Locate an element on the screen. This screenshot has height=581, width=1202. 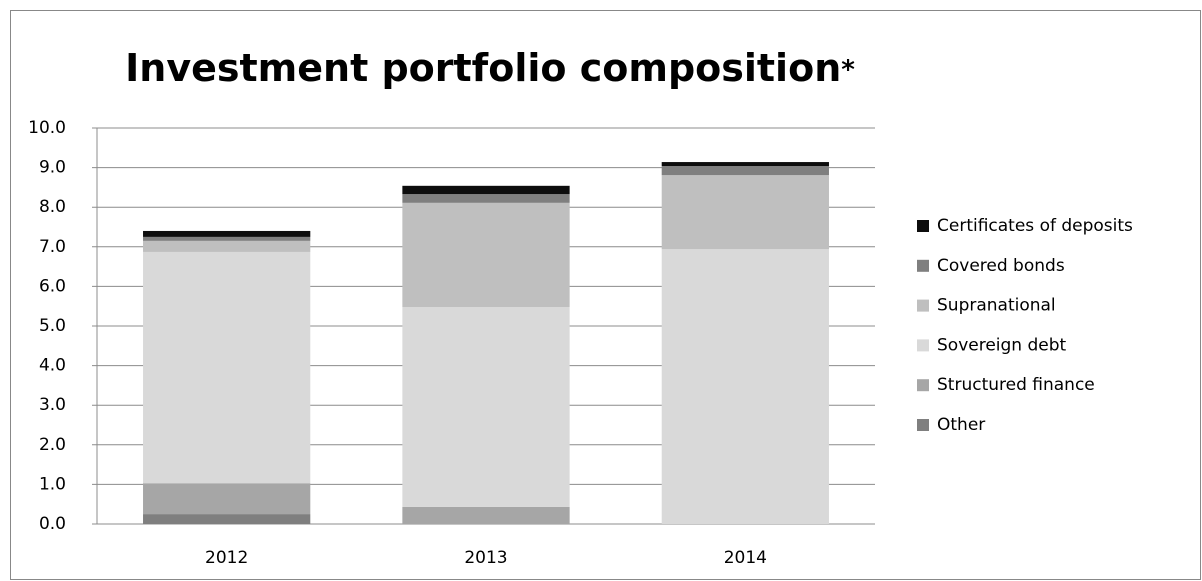
y-tick-label: 7.0 is located at coordinates (52, 247).